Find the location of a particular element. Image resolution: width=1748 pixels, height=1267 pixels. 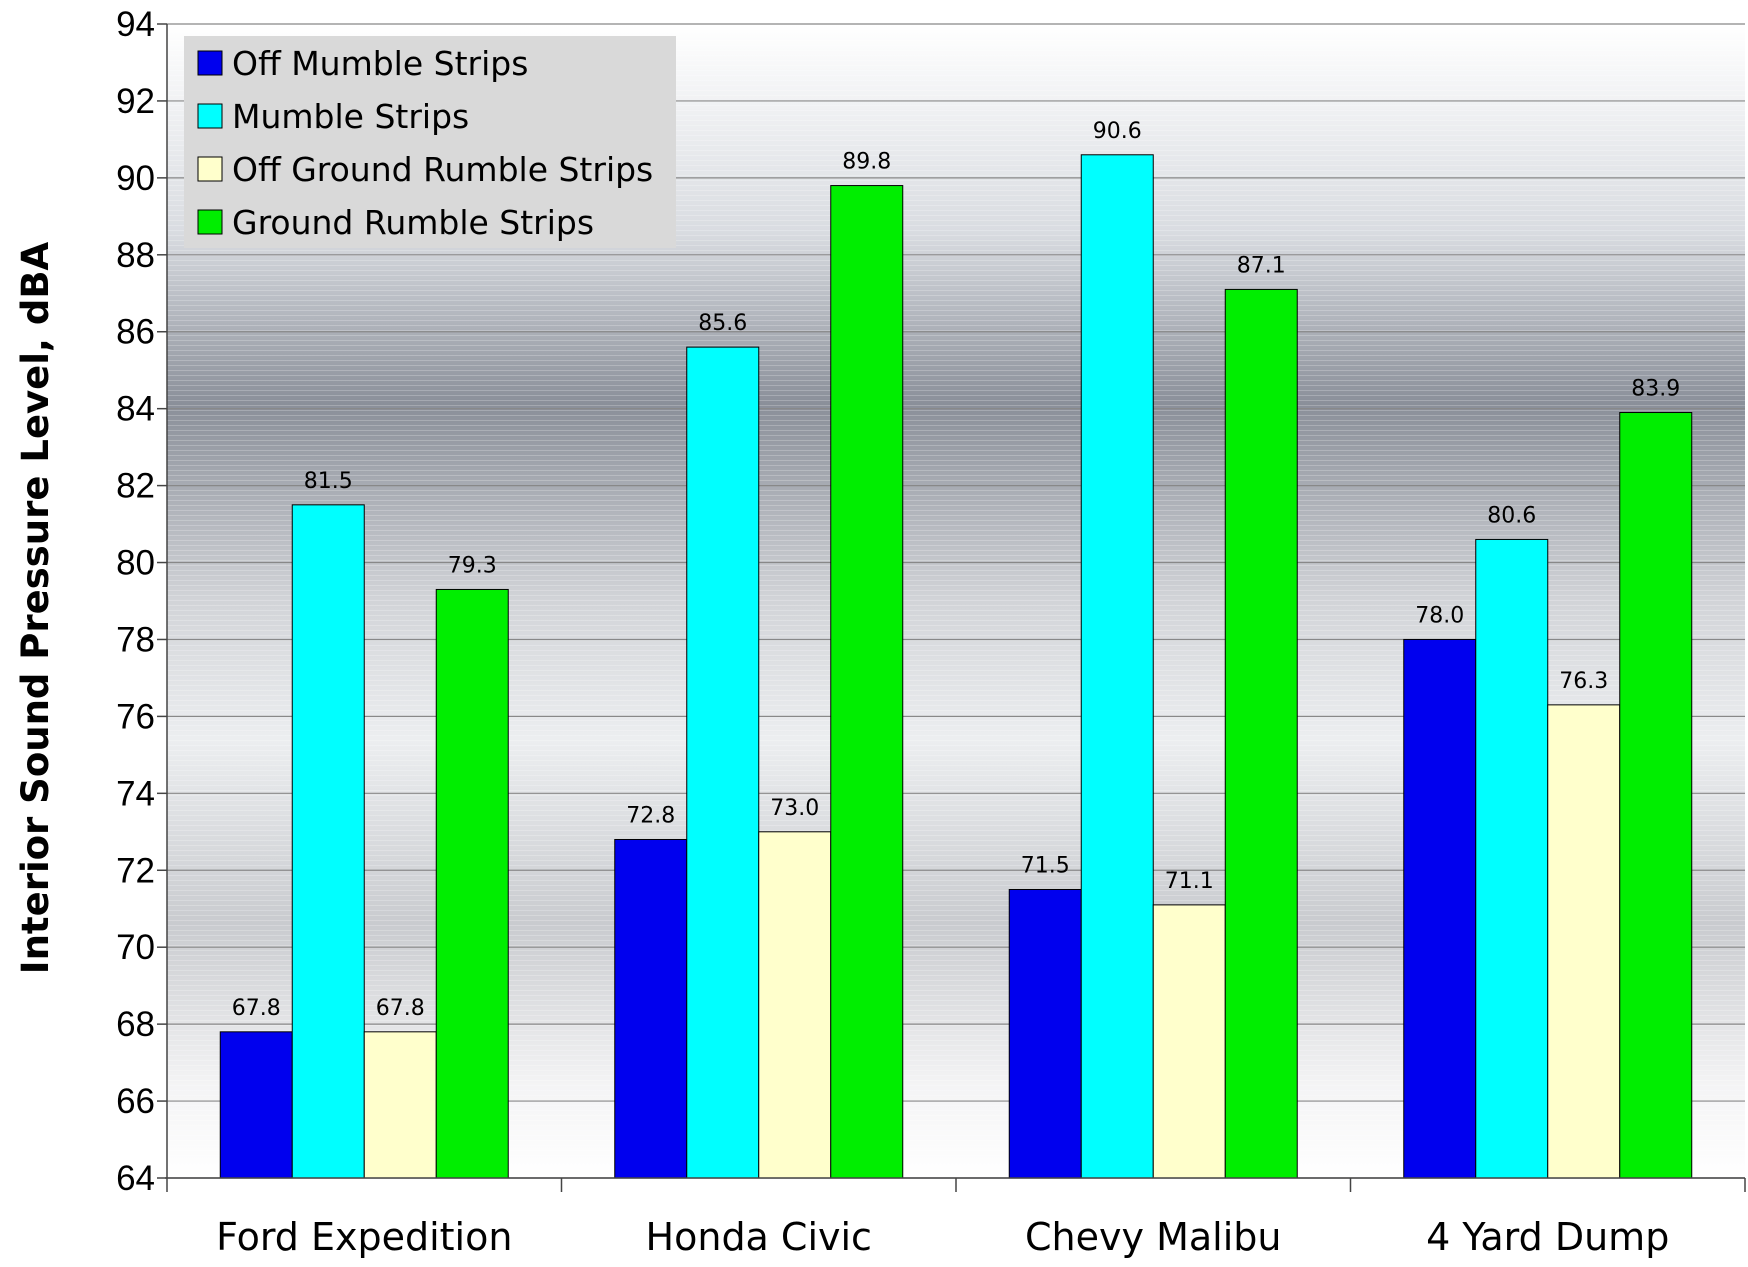

y-tick-label: 86 is located at coordinates (135, 332).